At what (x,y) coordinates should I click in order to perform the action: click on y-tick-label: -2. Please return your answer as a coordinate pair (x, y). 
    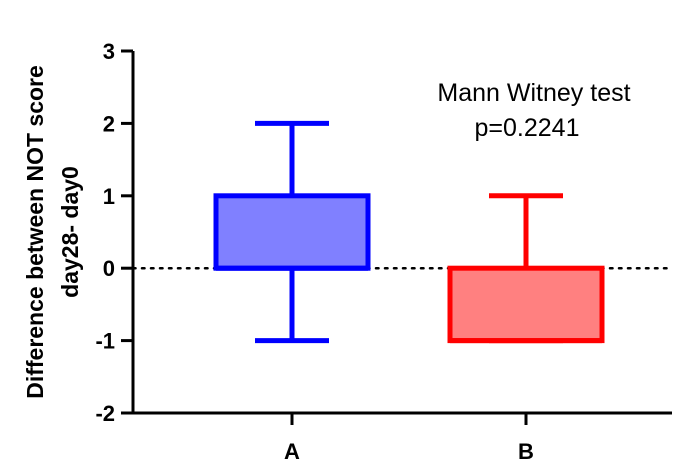
    Looking at the image, I should click on (105, 413).